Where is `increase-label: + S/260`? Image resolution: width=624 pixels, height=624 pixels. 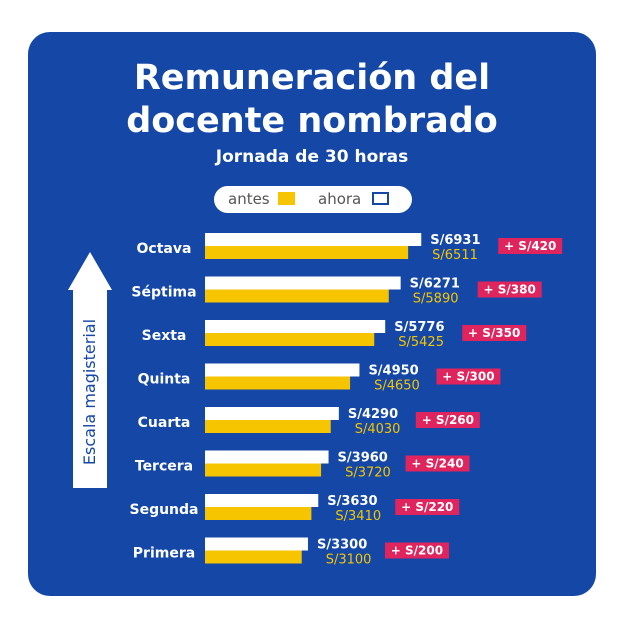
increase-label: + S/260 is located at coordinates (448, 420).